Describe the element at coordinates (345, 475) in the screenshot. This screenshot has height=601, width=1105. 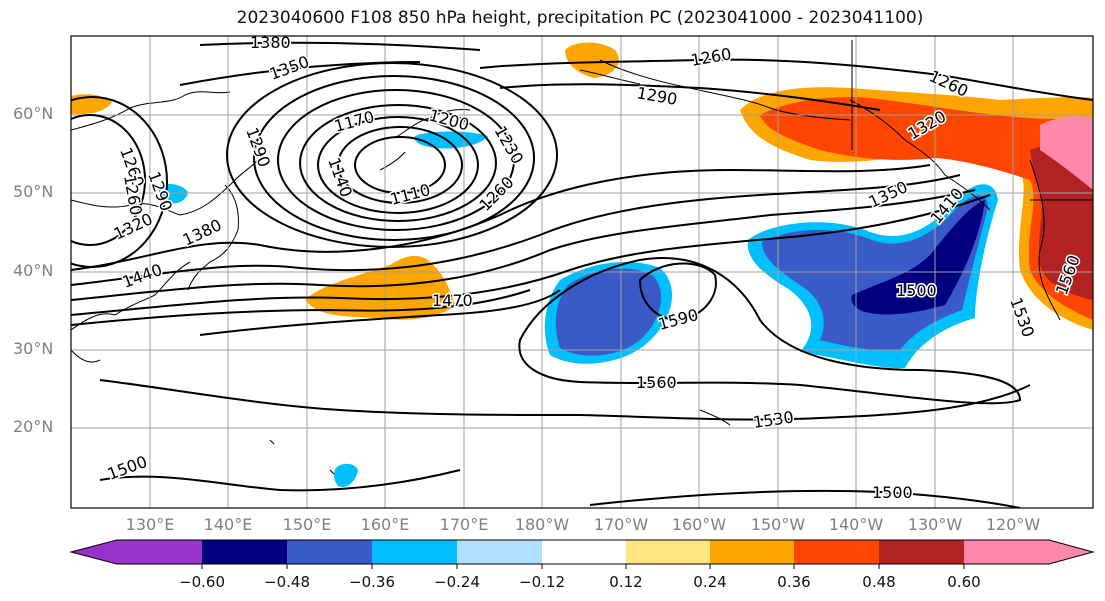
I see `precip-negative-pacific-isle` at that location.